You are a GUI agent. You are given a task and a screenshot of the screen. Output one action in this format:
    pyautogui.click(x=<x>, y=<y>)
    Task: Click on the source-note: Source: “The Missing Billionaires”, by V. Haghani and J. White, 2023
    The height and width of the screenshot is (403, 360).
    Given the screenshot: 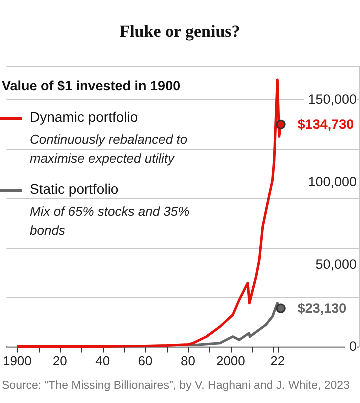 What is the action you would take?
    pyautogui.click(x=176, y=386)
    